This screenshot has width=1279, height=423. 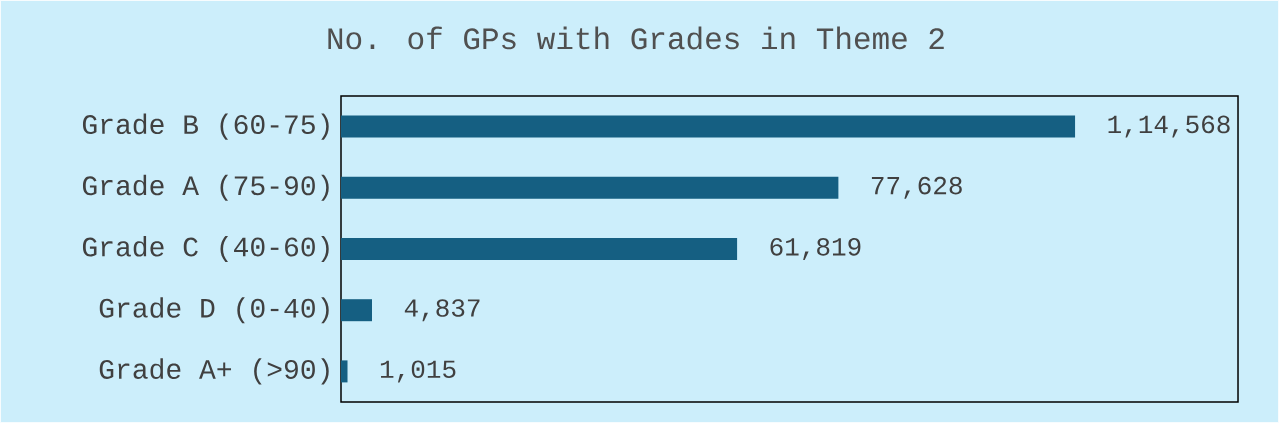 I want to click on y-tick-label: Grade A (75-90), so click(x=205, y=187).